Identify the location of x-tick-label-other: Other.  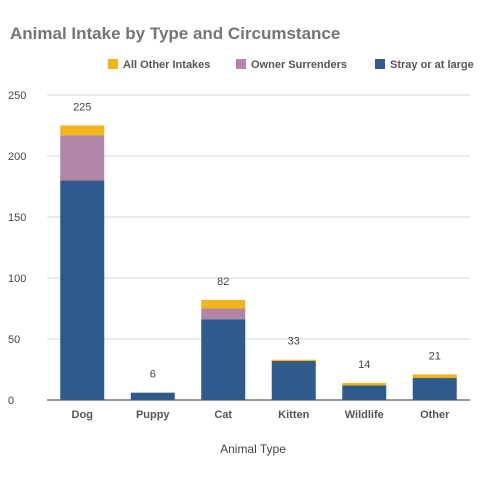
(435, 415).